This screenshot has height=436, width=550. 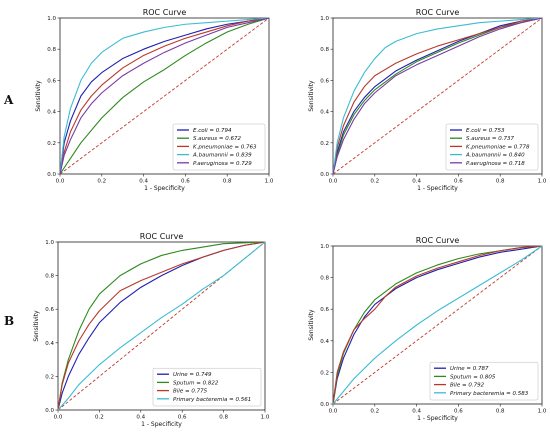 What do you see at coordinates (467, 386) in the screenshot?
I see `legend-entry: Bile = 0.792` at bounding box center [467, 386].